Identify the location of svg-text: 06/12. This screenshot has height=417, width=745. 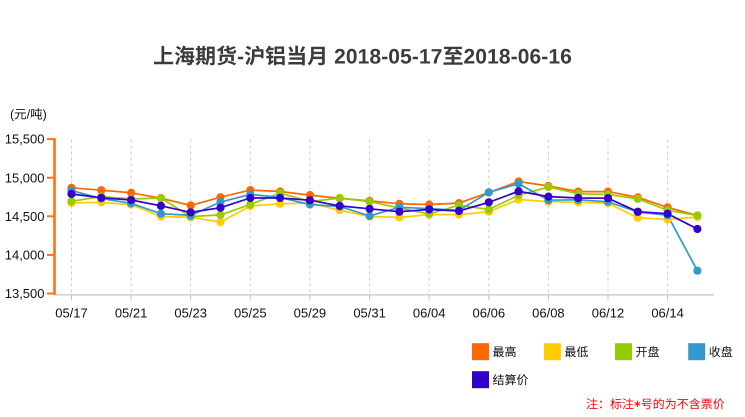
(608, 312).